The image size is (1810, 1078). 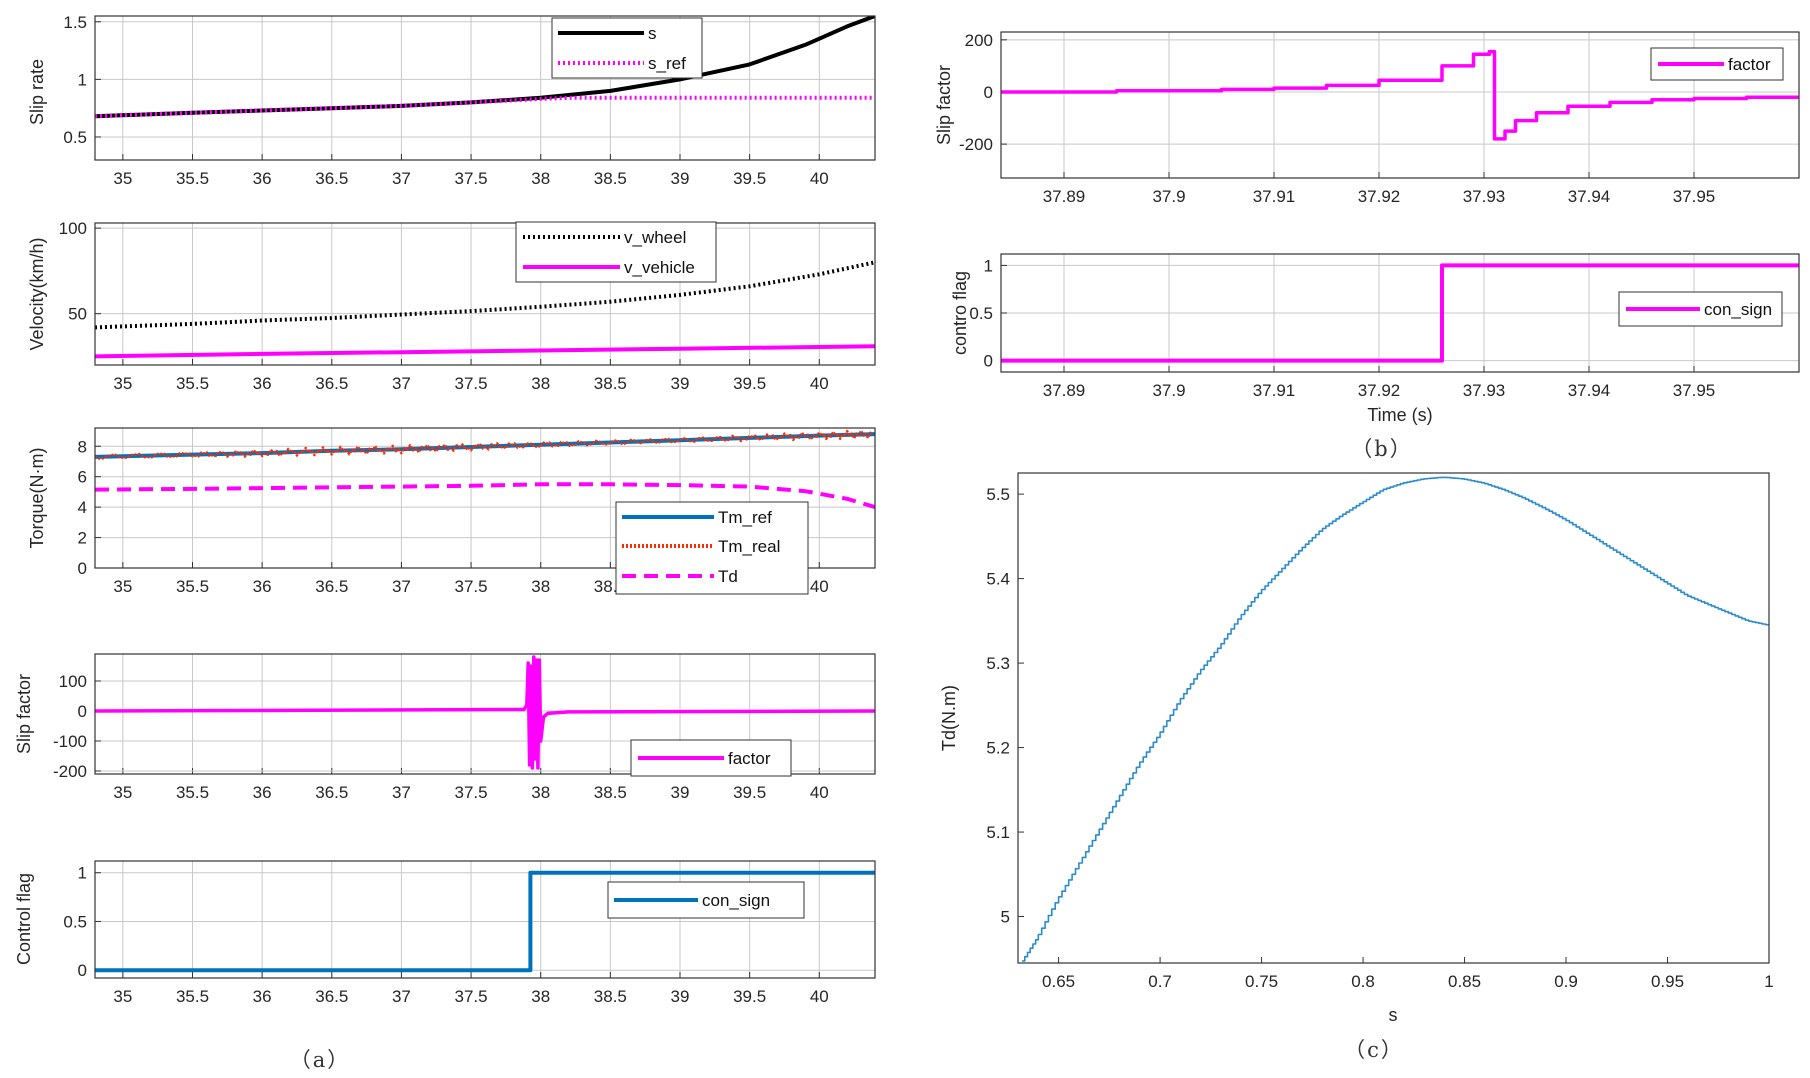 What do you see at coordinates (1589, 390) in the screenshot?
I see `x-tick-label: 37.94` at bounding box center [1589, 390].